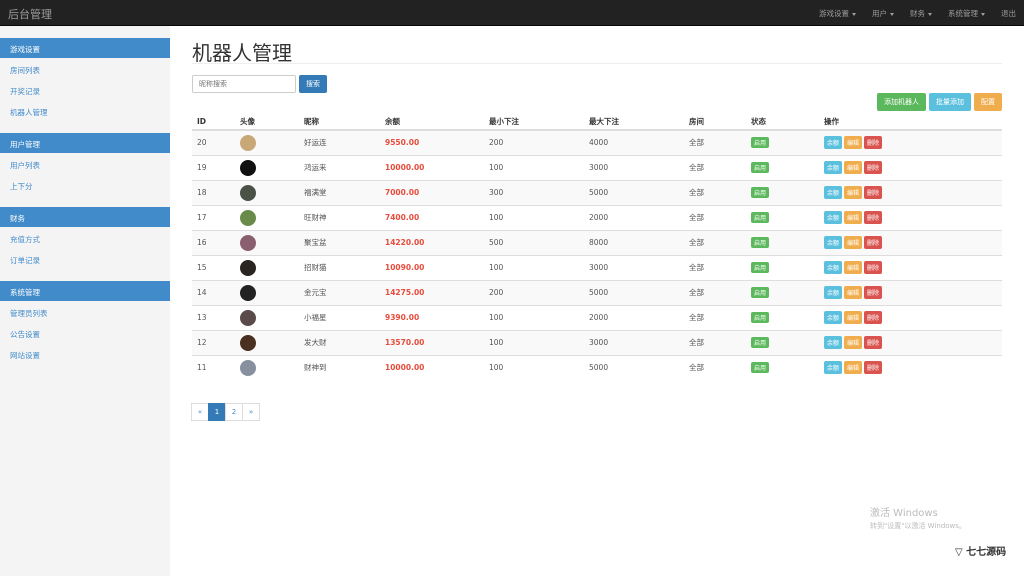 Image resolution: width=1024 pixels, height=576 pixels. Describe the element at coordinates (313, 84) in the screenshot. I see `search-button: 搜索` at that location.